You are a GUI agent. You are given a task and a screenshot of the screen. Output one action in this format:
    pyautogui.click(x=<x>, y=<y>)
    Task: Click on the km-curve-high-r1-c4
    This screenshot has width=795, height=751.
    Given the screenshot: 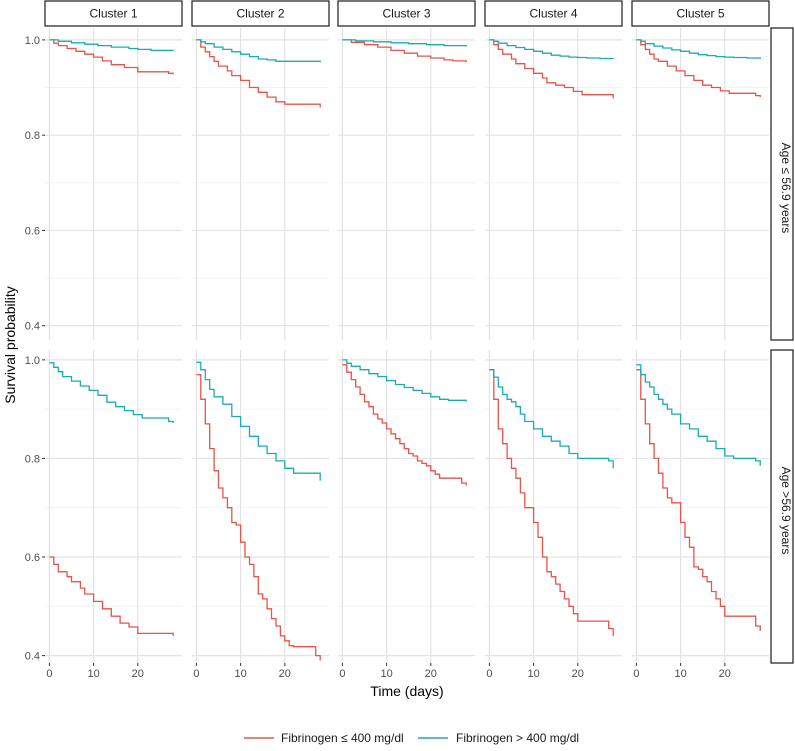 What is the action you would take?
    pyautogui.click(x=551, y=49)
    